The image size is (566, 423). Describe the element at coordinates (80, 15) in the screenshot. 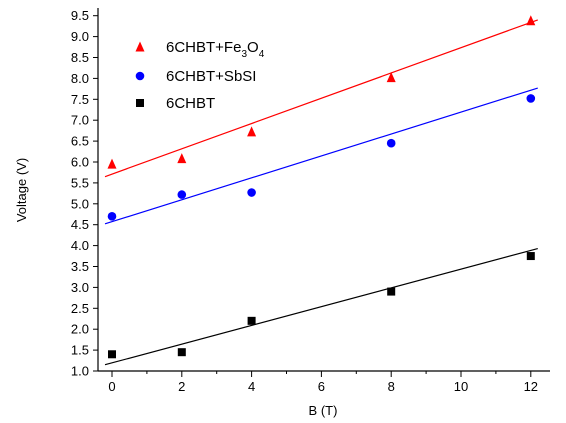

I see `y-tick-label: 9.5` at that location.